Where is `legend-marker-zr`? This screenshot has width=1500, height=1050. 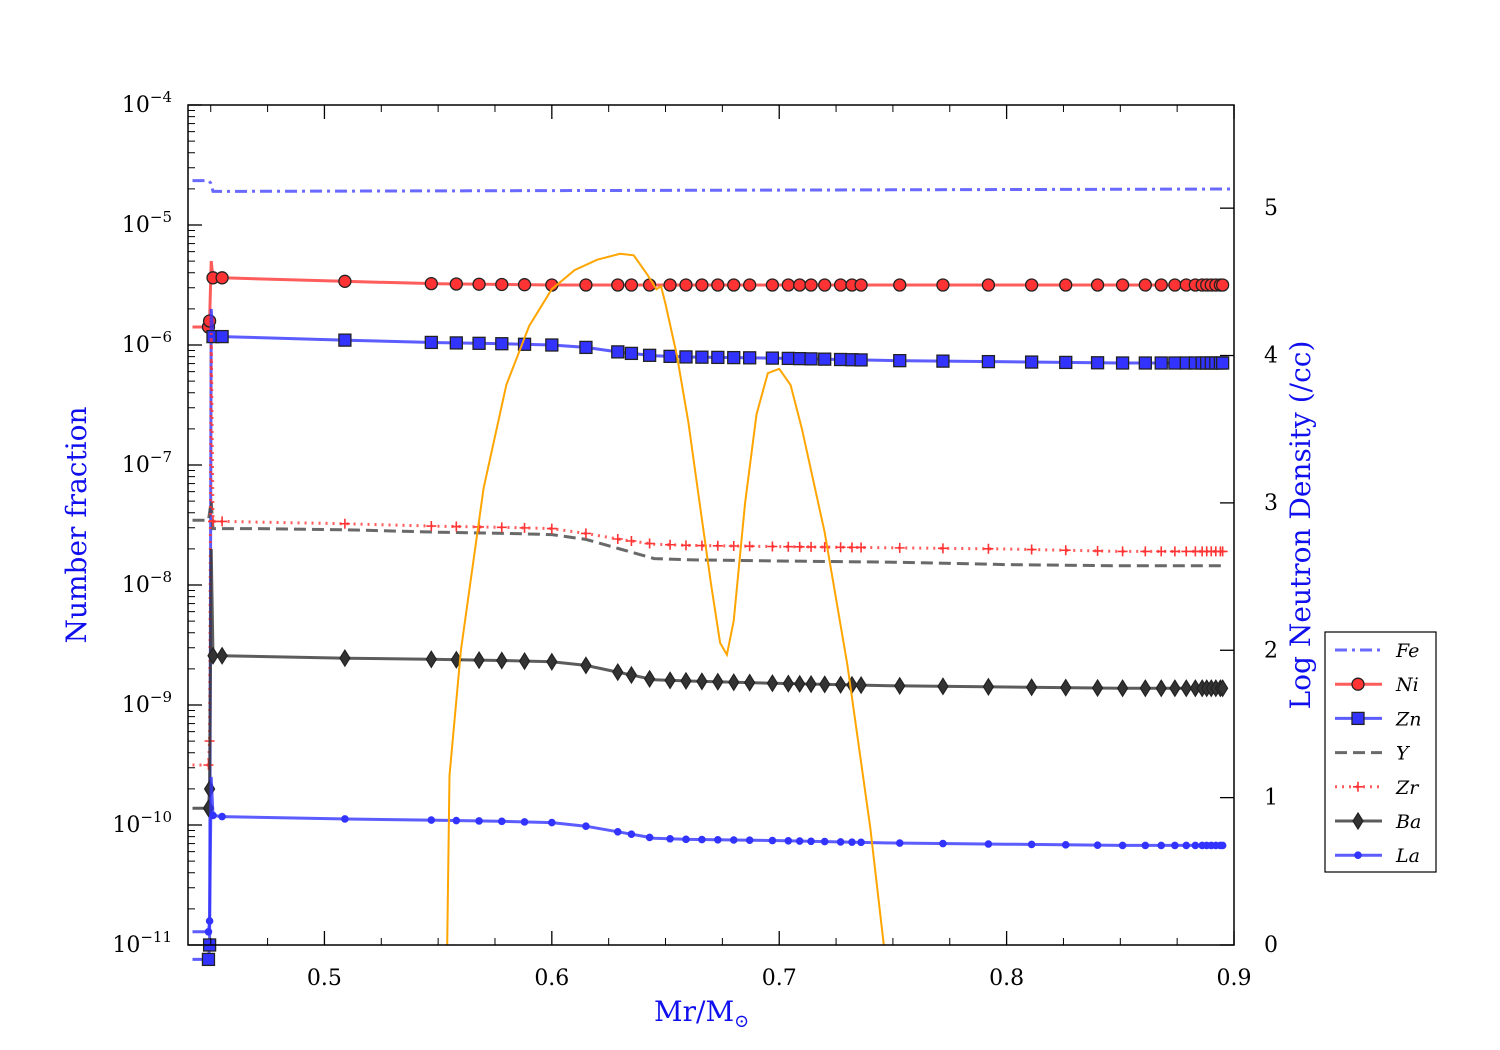
legend-marker-zr is located at coordinates (1358, 786).